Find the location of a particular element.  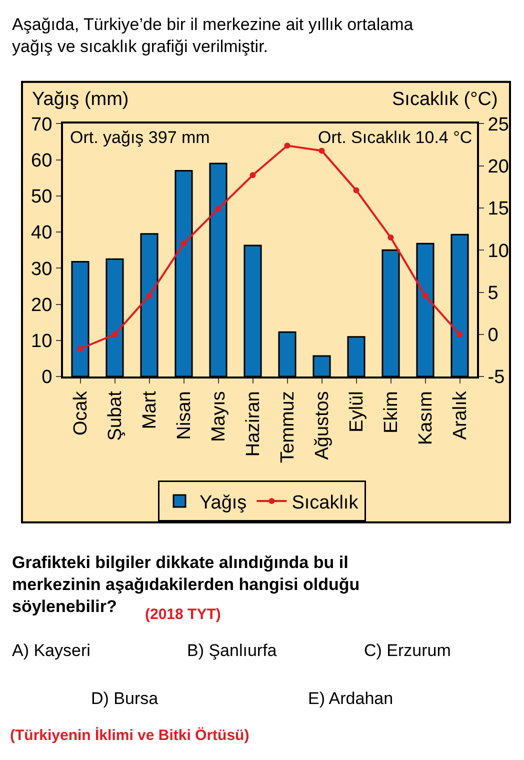

x-tick-label: Kasım is located at coordinates (425, 418).